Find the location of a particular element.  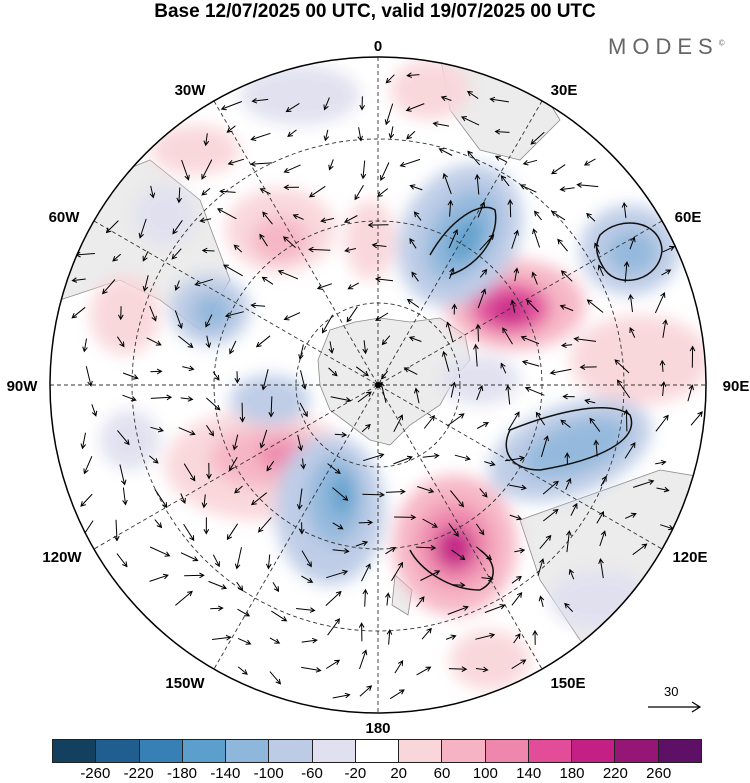

anomaly-positive-1-peak is located at coordinates (455, 548).